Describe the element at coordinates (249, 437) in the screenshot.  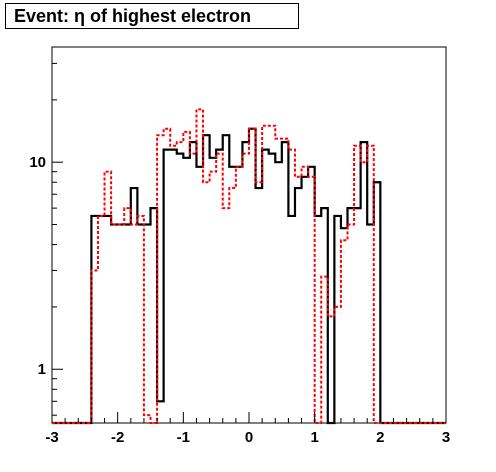
I see `x-tick-label: 0` at that location.